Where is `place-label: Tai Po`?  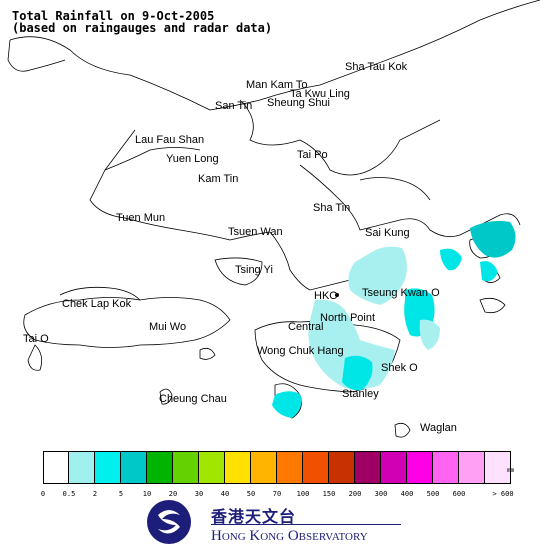 place-label: Tai Po is located at coordinates (312, 155).